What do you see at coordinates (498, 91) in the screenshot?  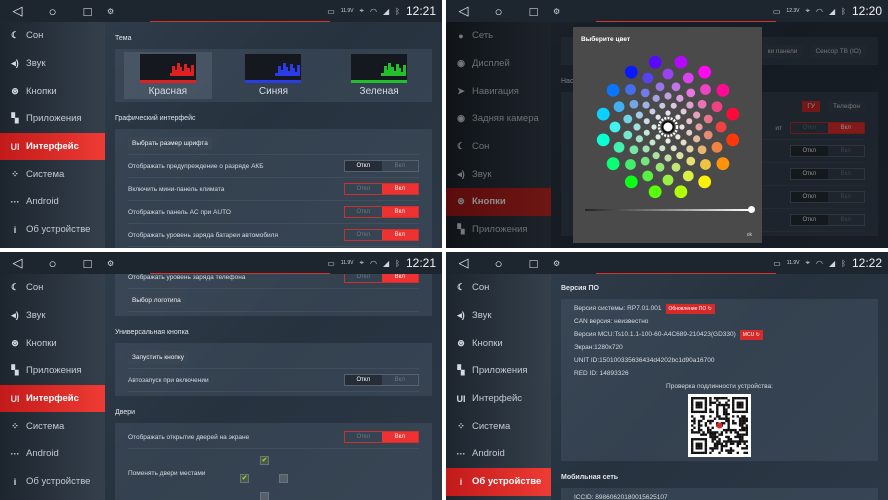 I see `sidebar-item-2: ➤ Навигация` at bounding box center [498, 91].